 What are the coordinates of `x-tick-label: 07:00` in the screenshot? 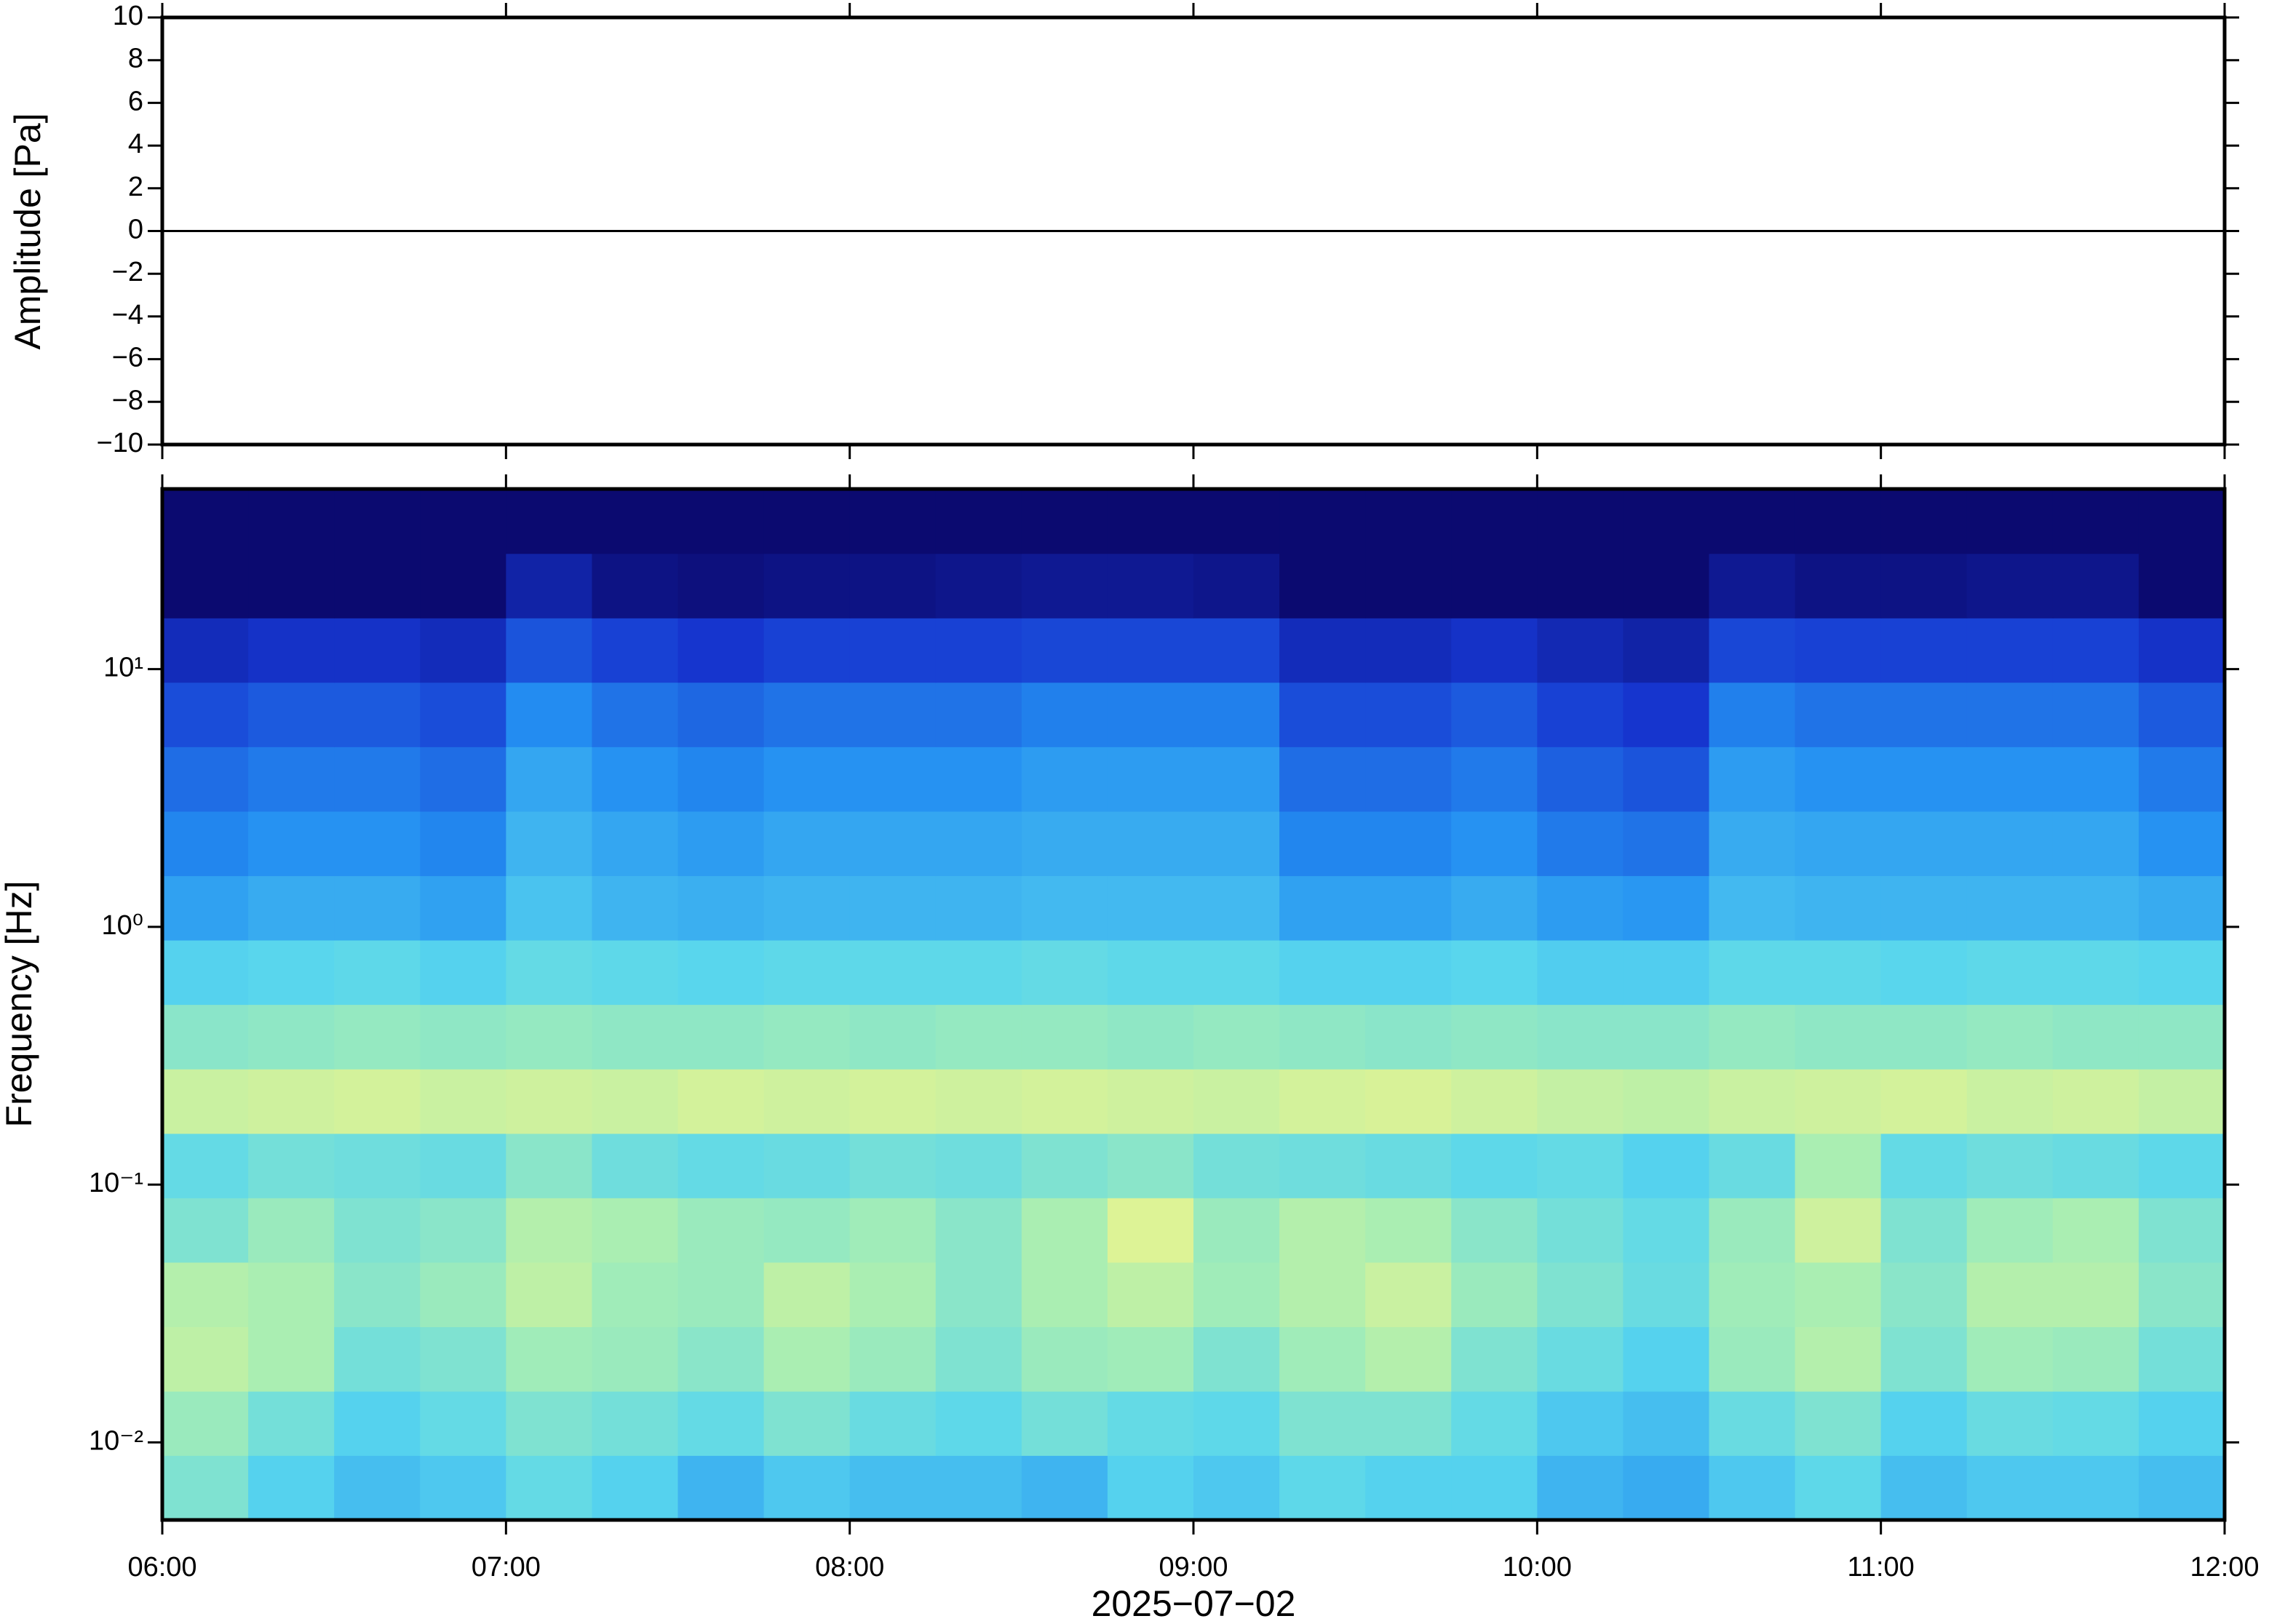 It's located at (507, 1567).